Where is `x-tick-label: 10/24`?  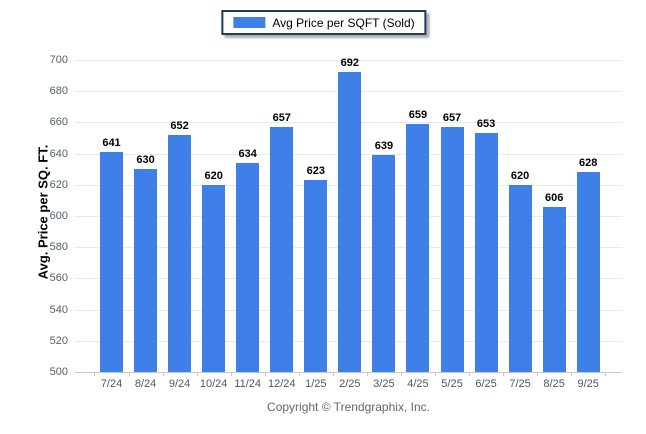 x-tick-label: 10/24 is located at coordinates (213, 384).